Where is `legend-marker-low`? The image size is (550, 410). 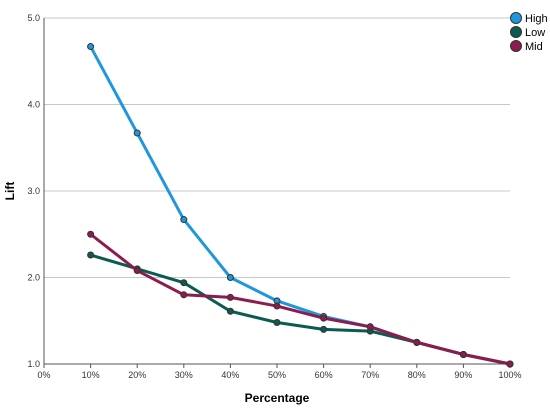
legend-marker-low is located at coordinates (516, 32).